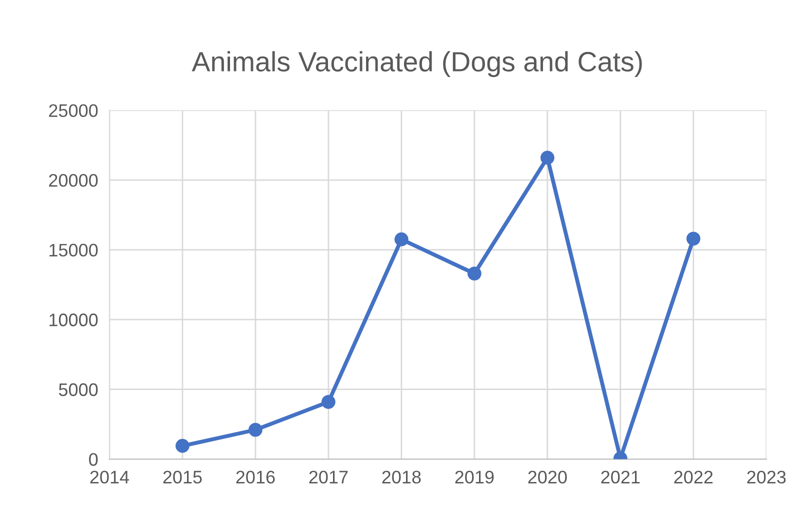 This screenshot has height=513, width=811. Describe the element at coordinates (255, 477) in the screenshot. I see `x-tick-label: 2016` at that location.